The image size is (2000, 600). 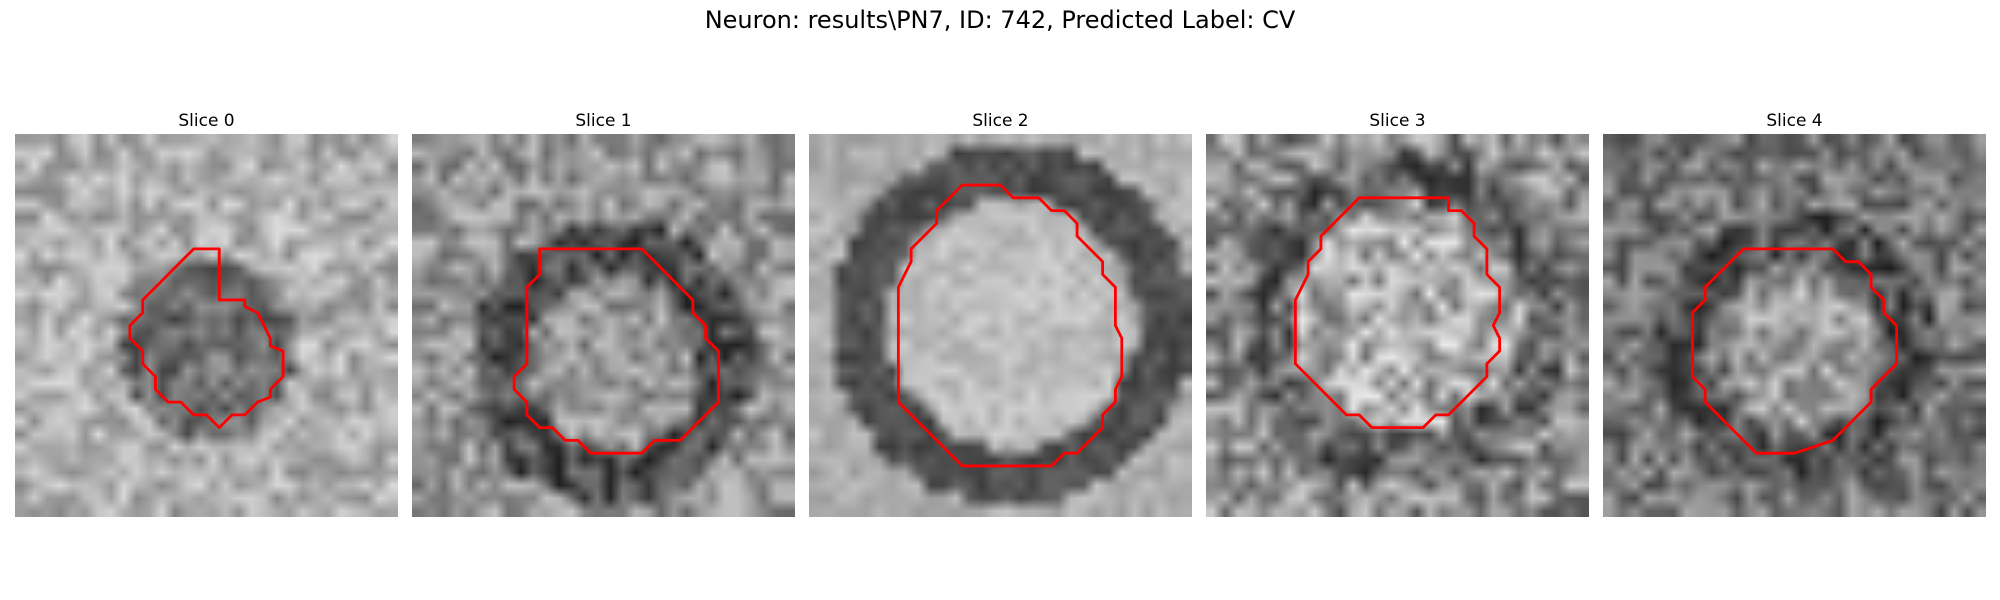 I want to click on slice-panel-3: Slice 3, so click(x=1397, y=312).